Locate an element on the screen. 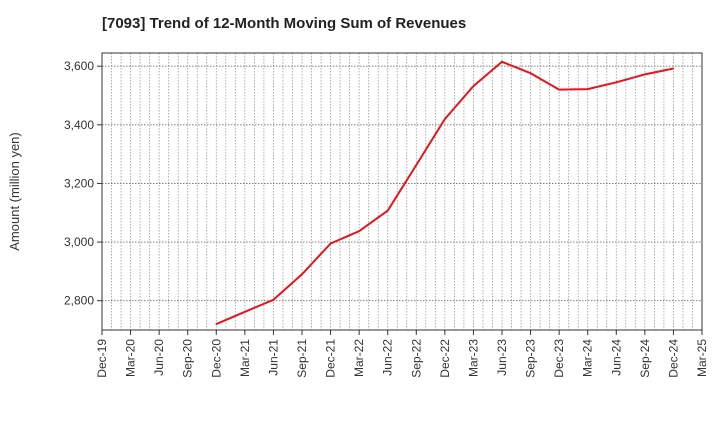 The image size is (720, 440). x-tick-label: Sep-22 is located at coordinates (416, 358).